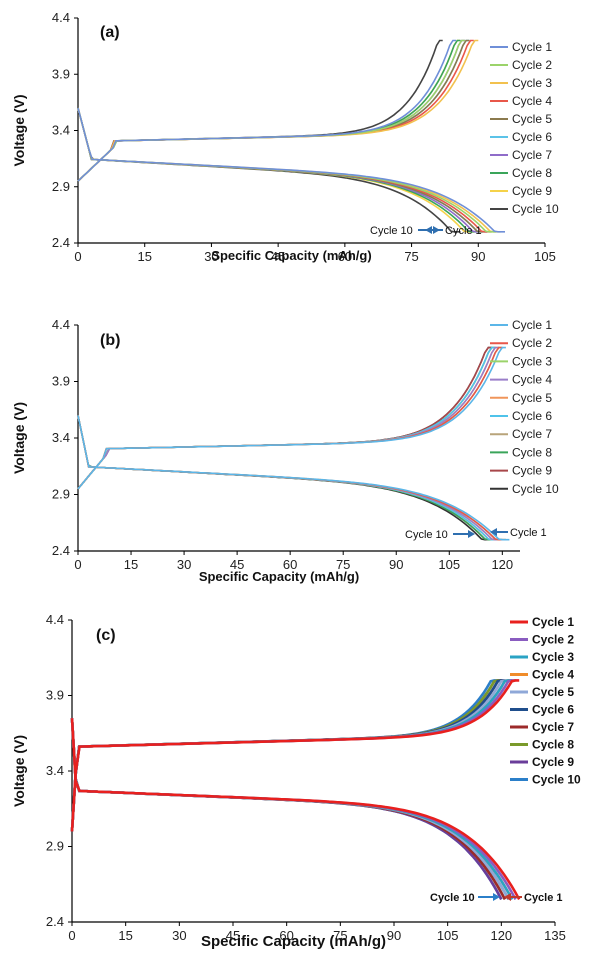 The width and height of the screenshot is (603, 963). What do you see at coordinates (106, 635) in the screenshot?
I see `panel-label: (c)` at bounding box center [106, 635].